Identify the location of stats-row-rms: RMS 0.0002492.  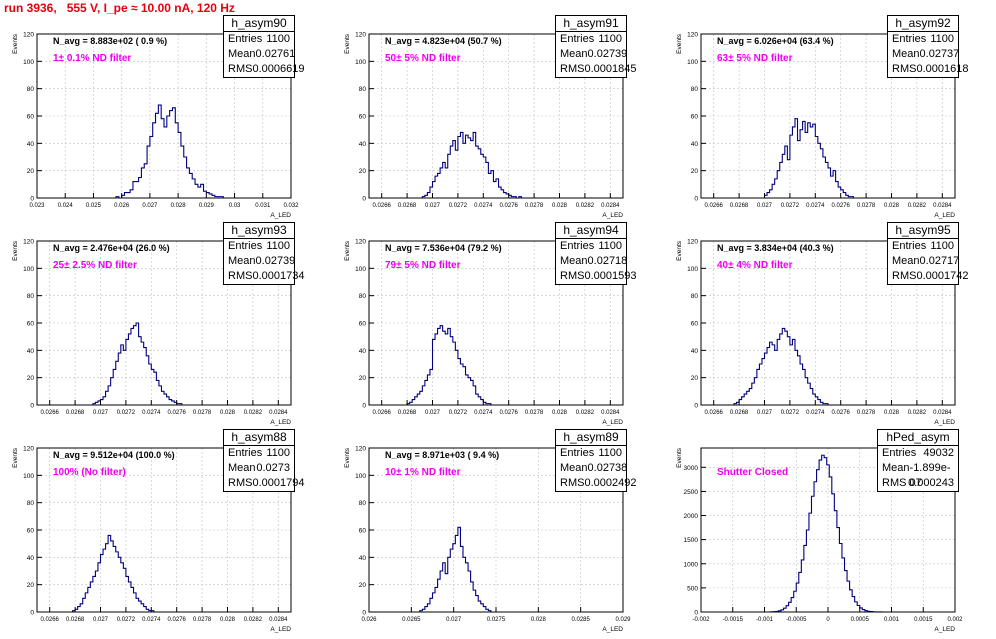
(596, 483).